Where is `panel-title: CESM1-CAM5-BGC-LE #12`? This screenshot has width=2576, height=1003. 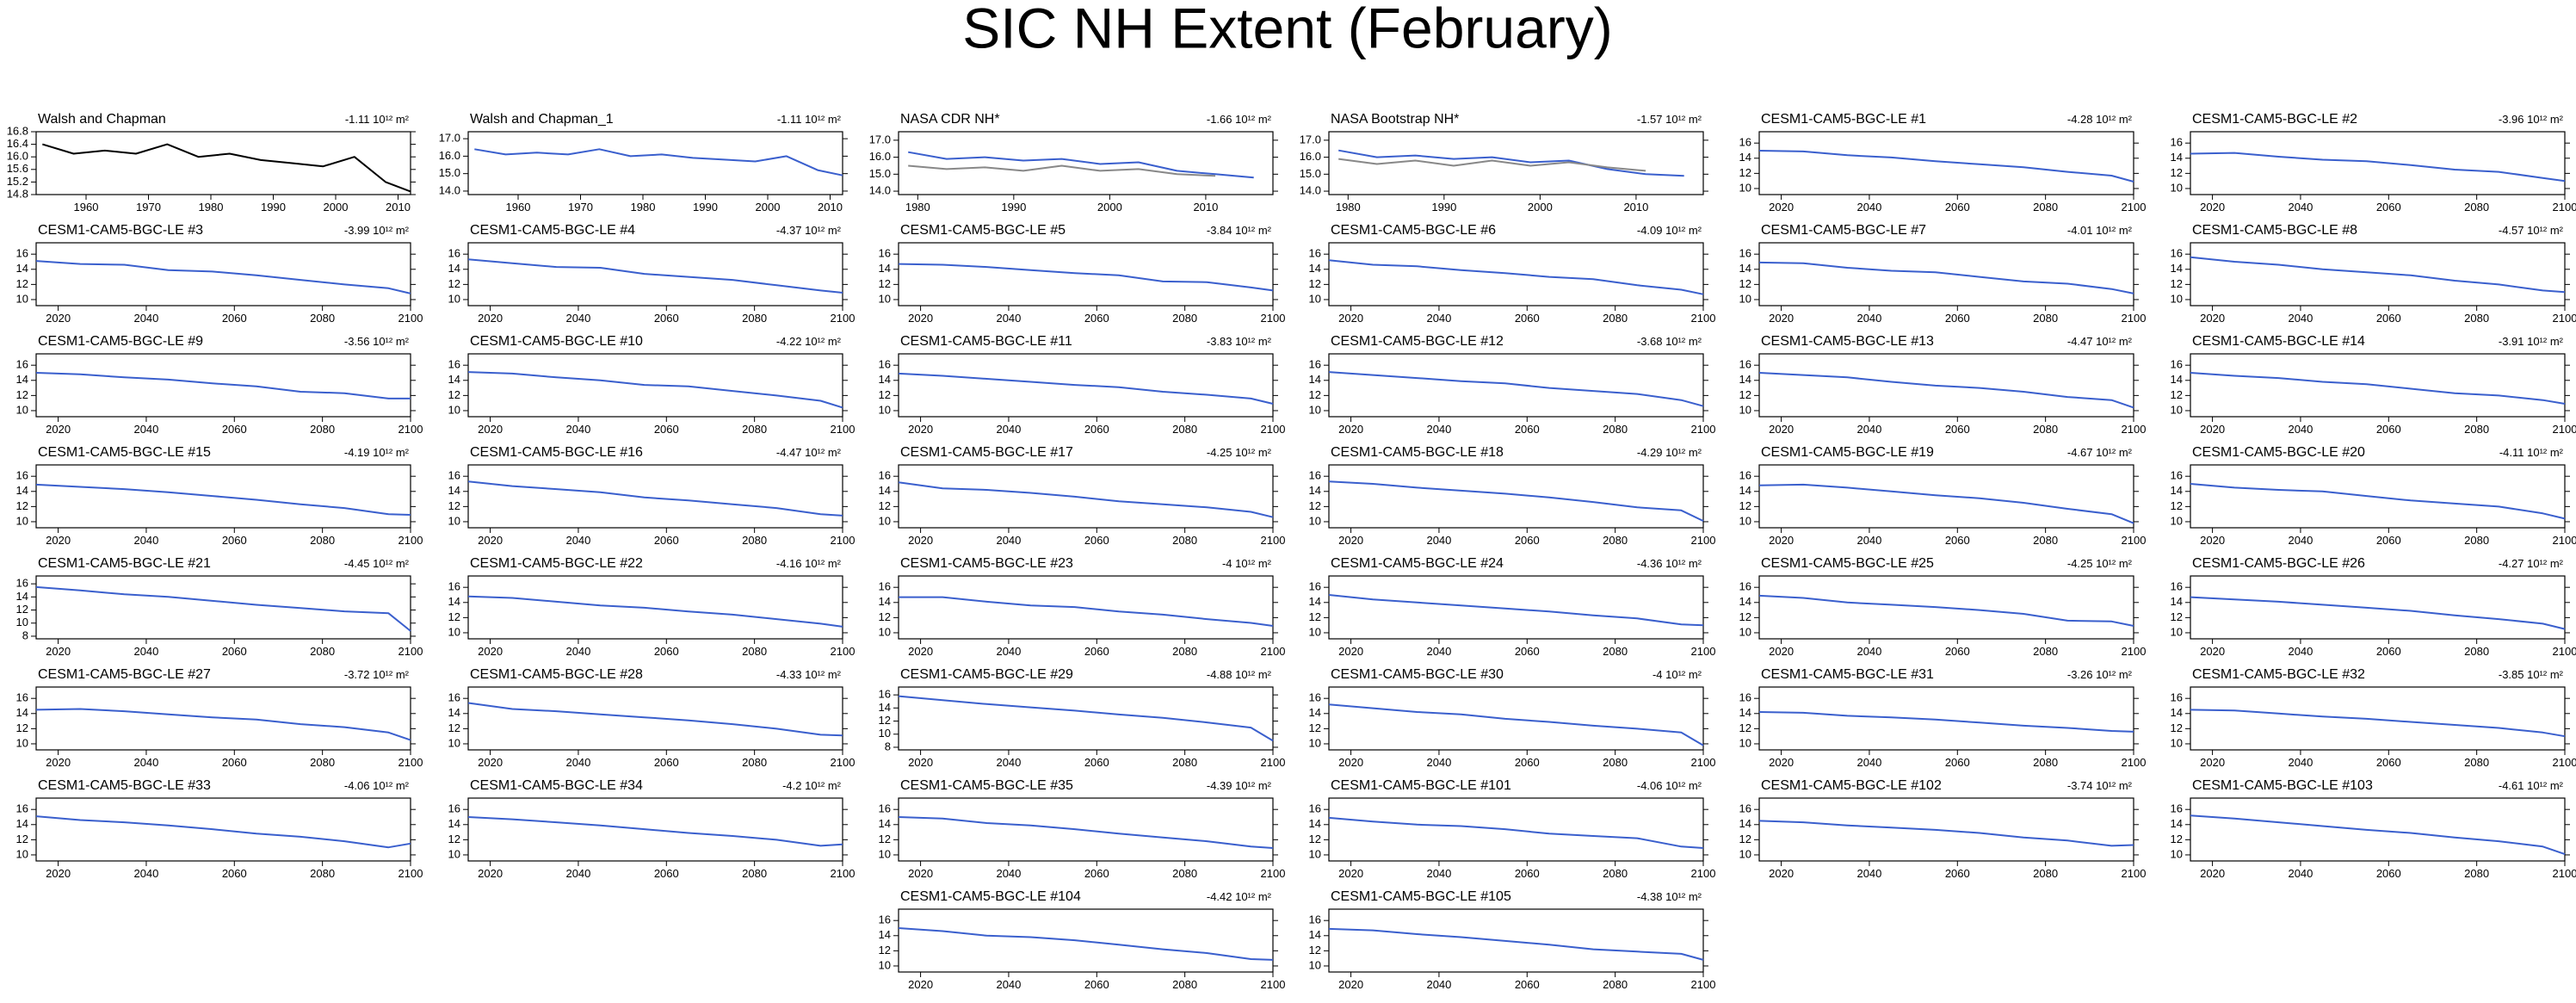
panel-title: CESM1-CAM5-BGC-LE #12 is located at coordinates (1417, 341).